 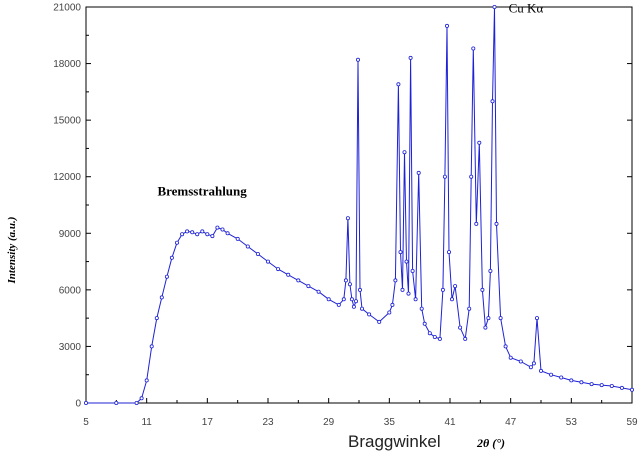 What do you see at coordinates (394, 441) in the screenshot?
I see `x-axis-label: Braggwinkel` at bounding box center [394, 441].